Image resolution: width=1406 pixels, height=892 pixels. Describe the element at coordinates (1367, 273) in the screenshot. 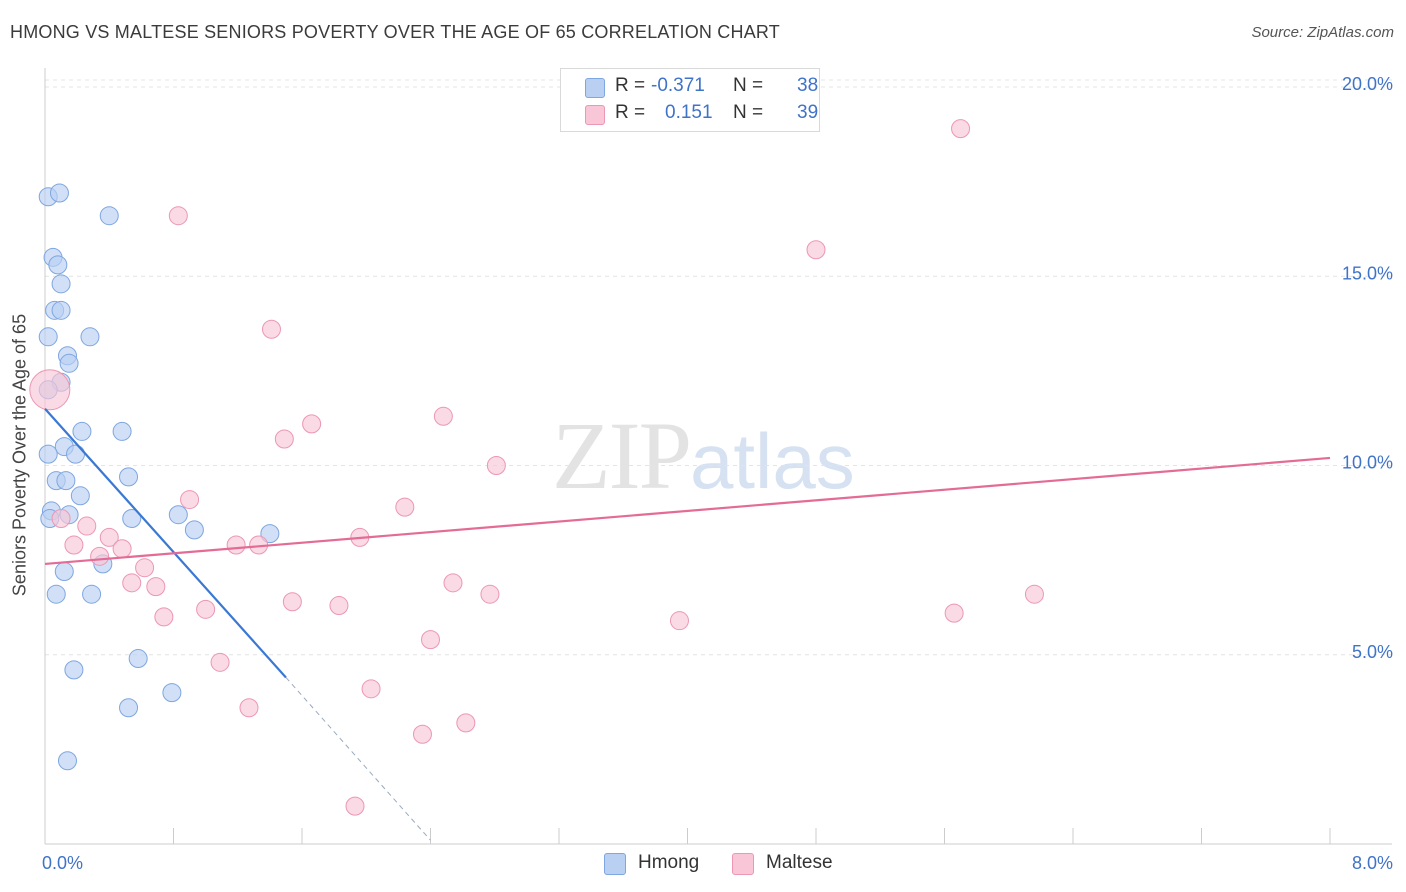

I see `y-tick-label-15: 15.0%` at that location.